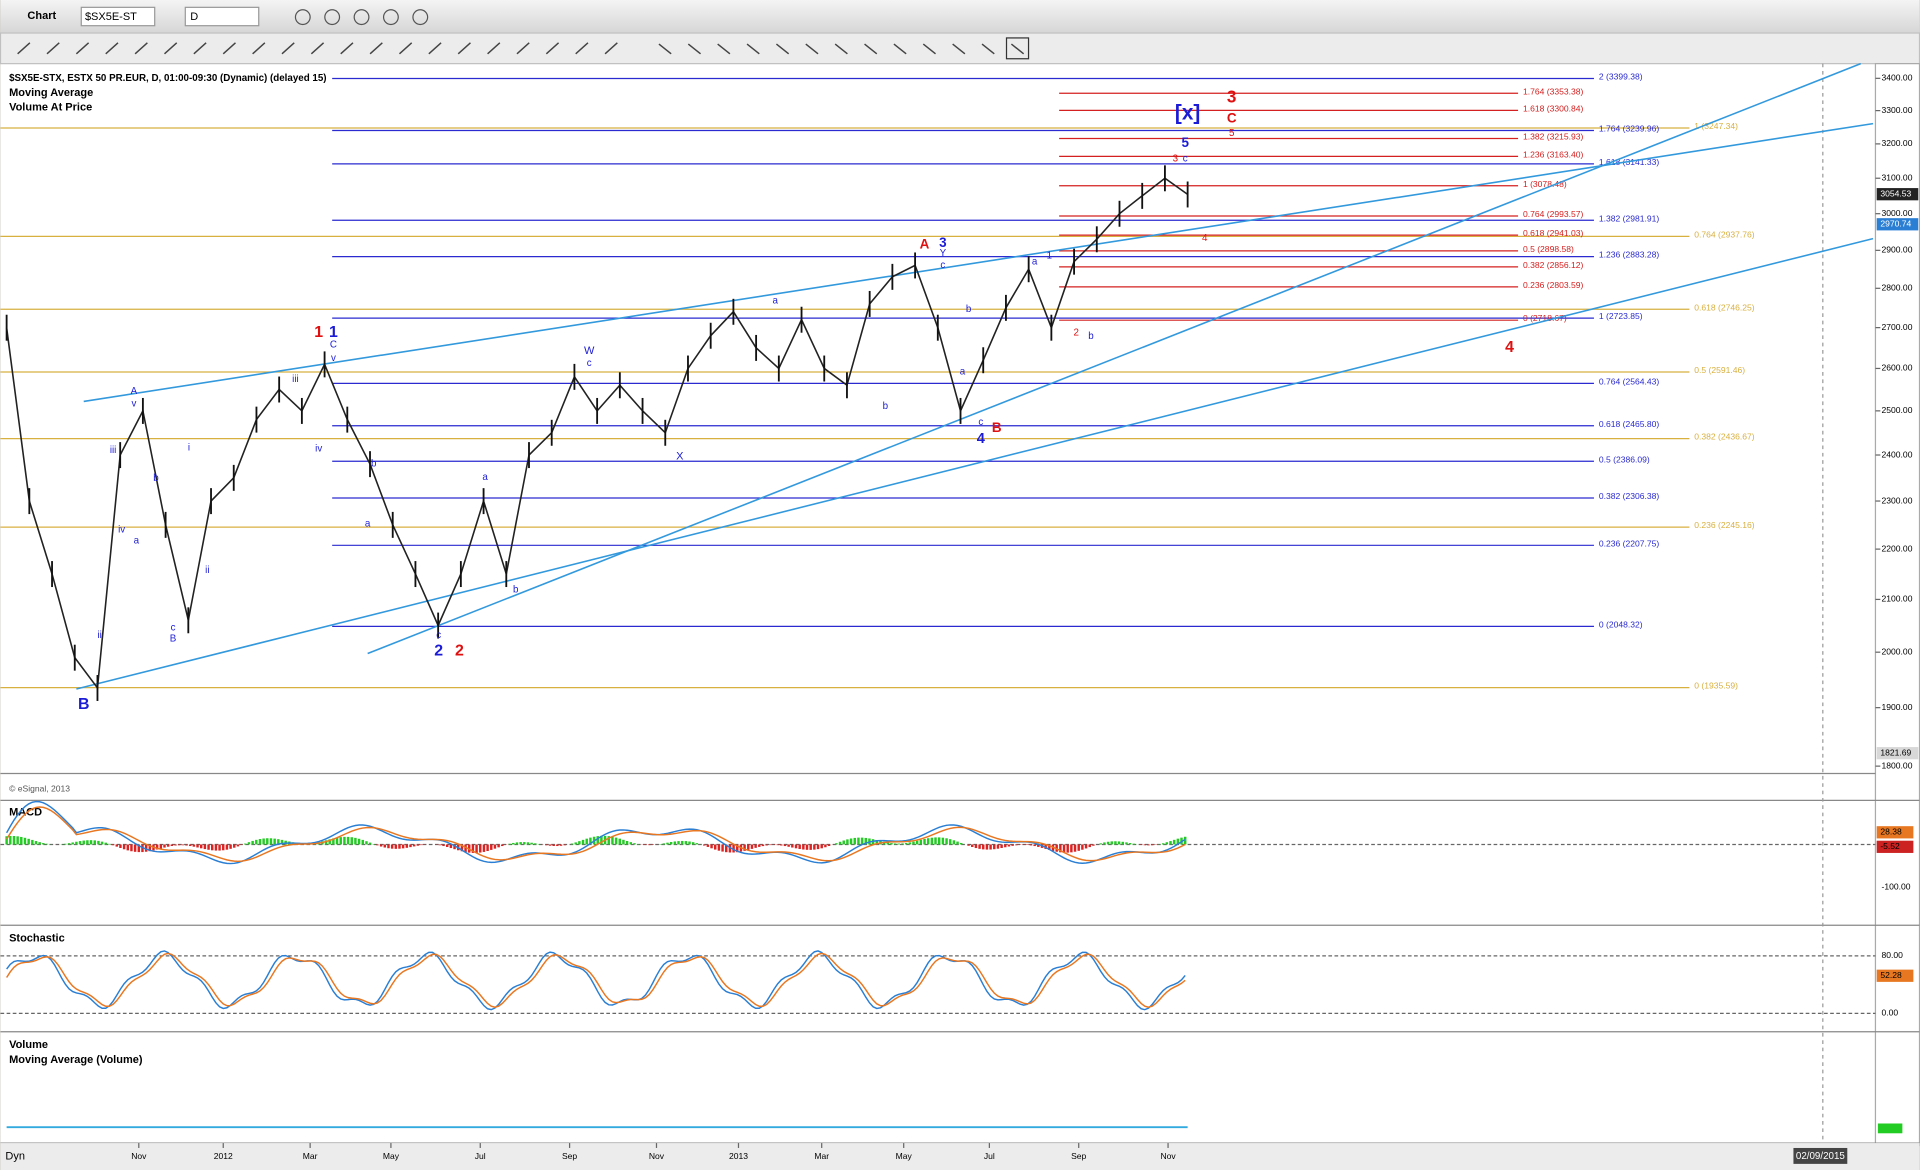 The image size is (1920, 1170). Describe the element at coordinates (189, 448) in the screenshot. I see `wave-label: i` at that location.